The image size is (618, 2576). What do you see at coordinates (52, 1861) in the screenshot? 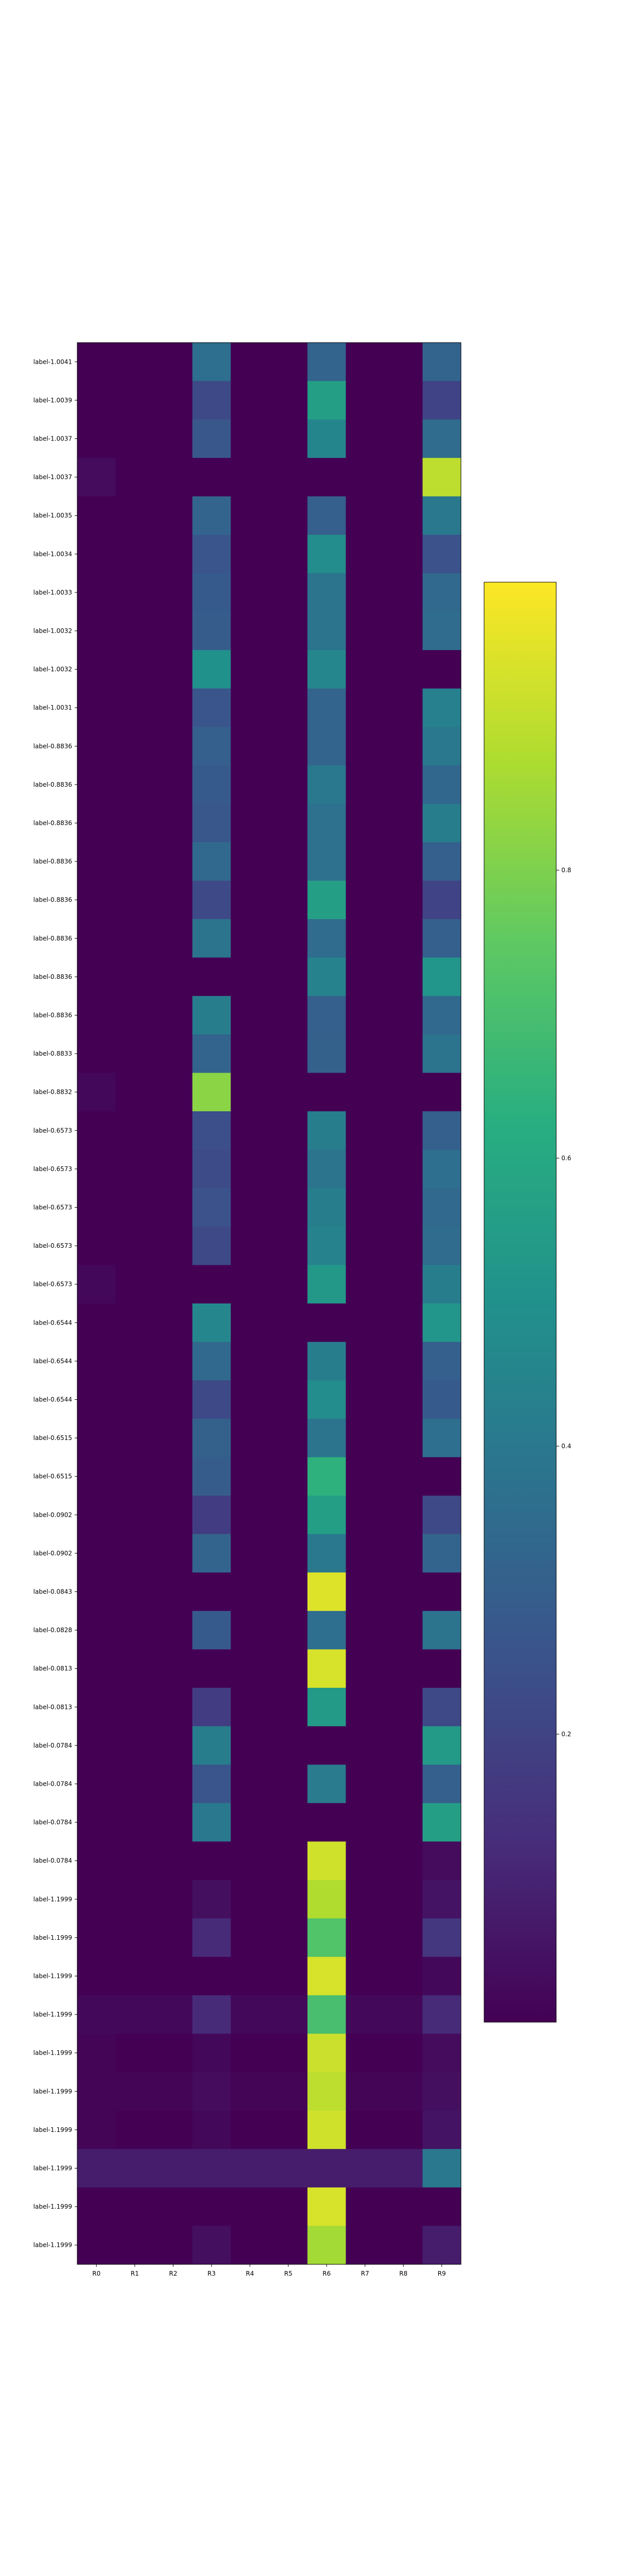
I see `y-tick-label: label-0.0784` at bounding box center [52, 1861].